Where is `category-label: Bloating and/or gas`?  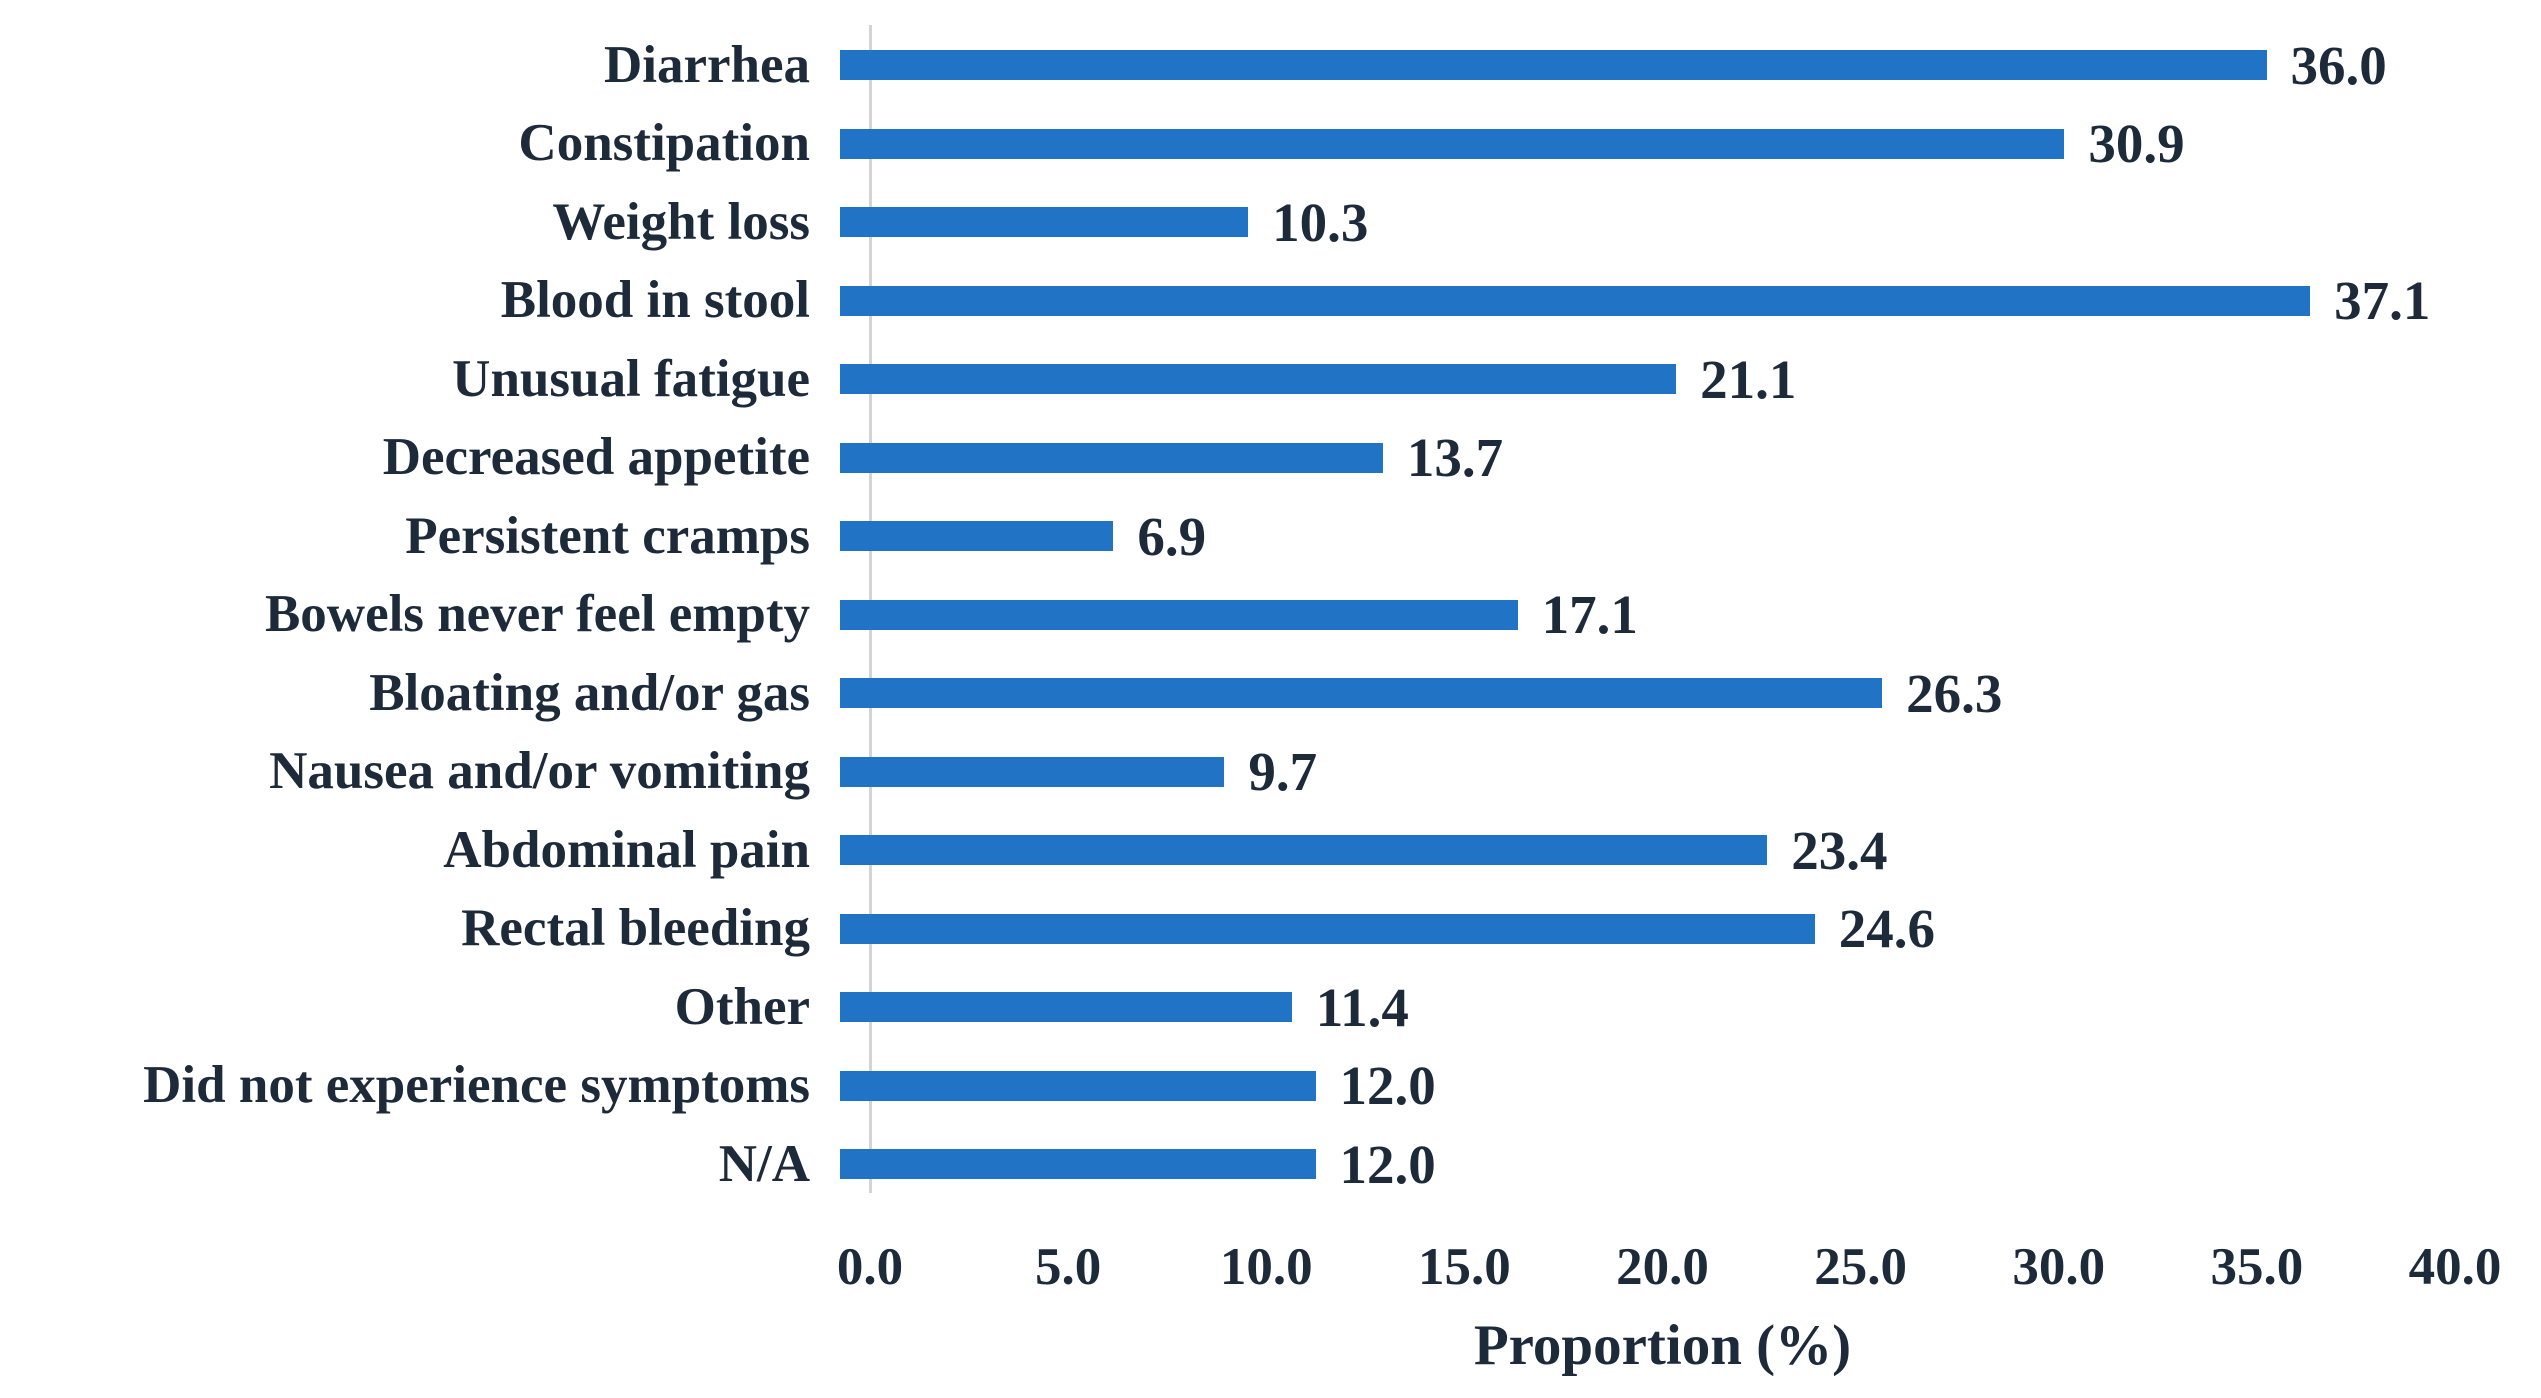 category-label: Bloating and/or gas is located at coordinates (589, 692).